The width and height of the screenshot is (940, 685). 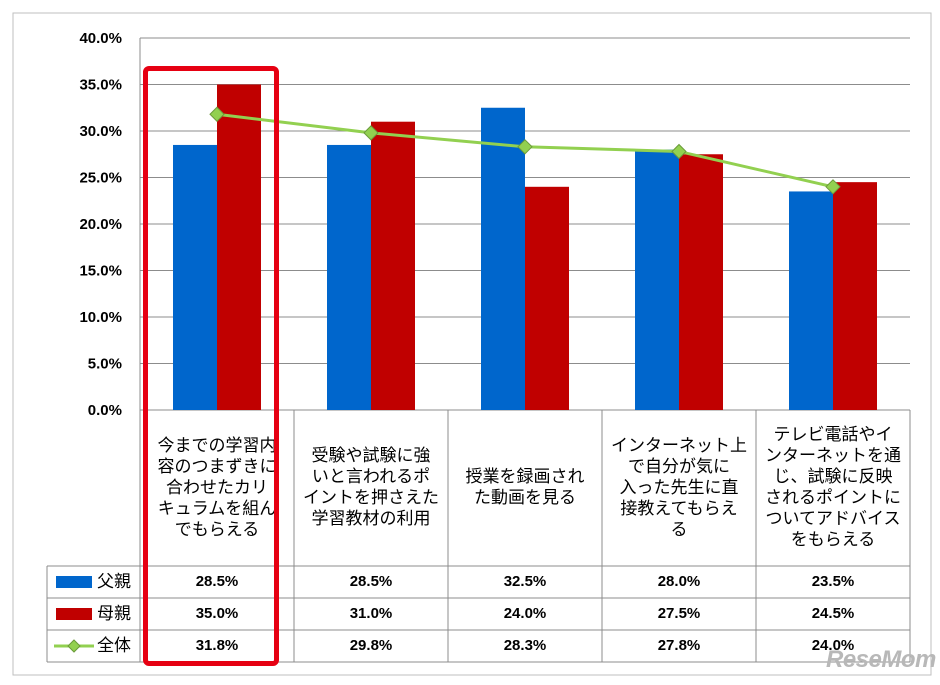 What do you see at coordinates (74, 582) in the screenshot?
I see `legend-key-父親` at bounding box center [74, 582].